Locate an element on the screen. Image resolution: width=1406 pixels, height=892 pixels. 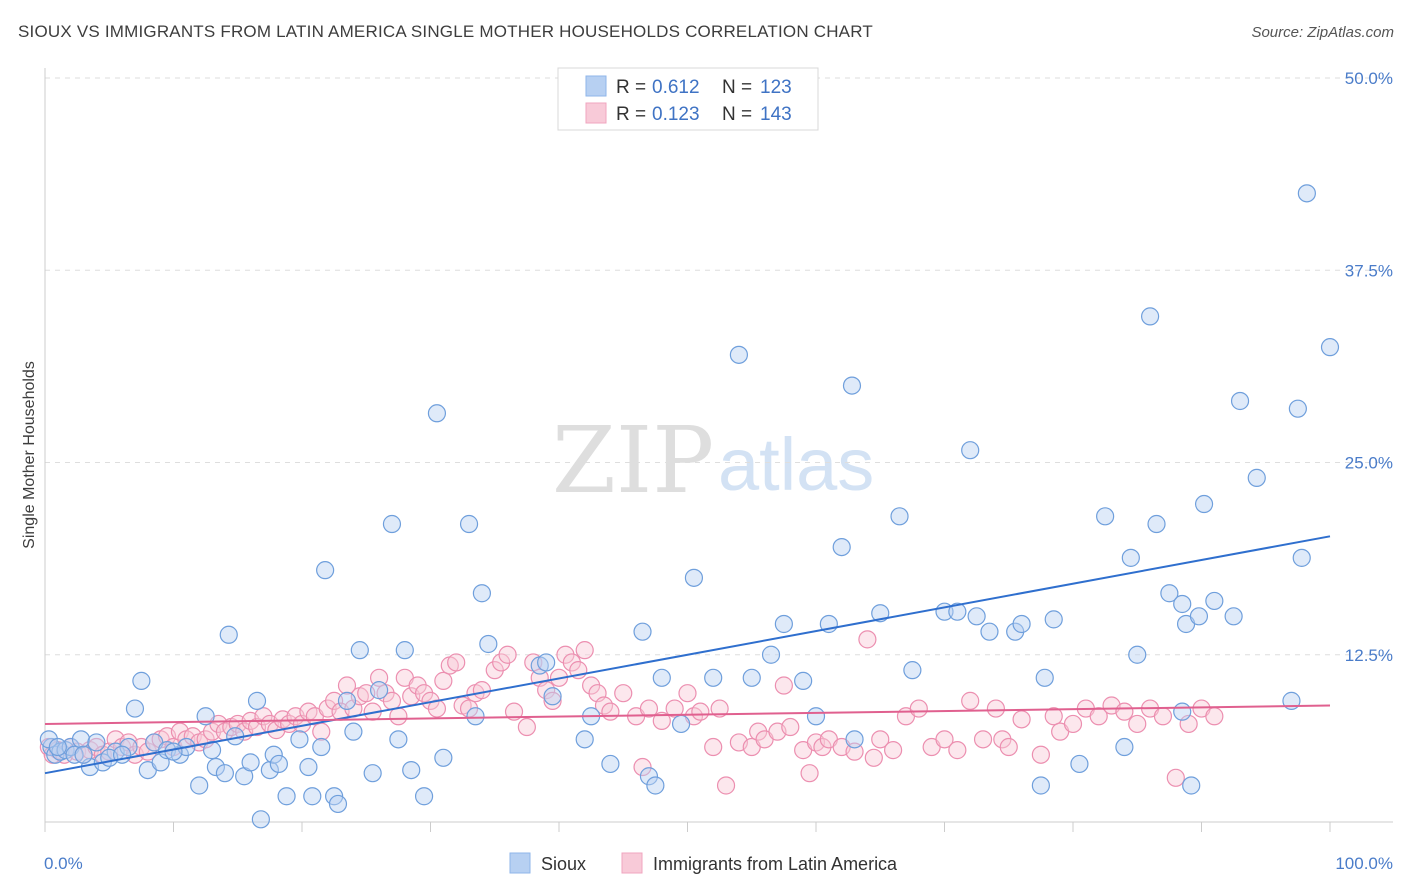
y-tick-label-1: 25.0% is located at coordinates (1369, 463).